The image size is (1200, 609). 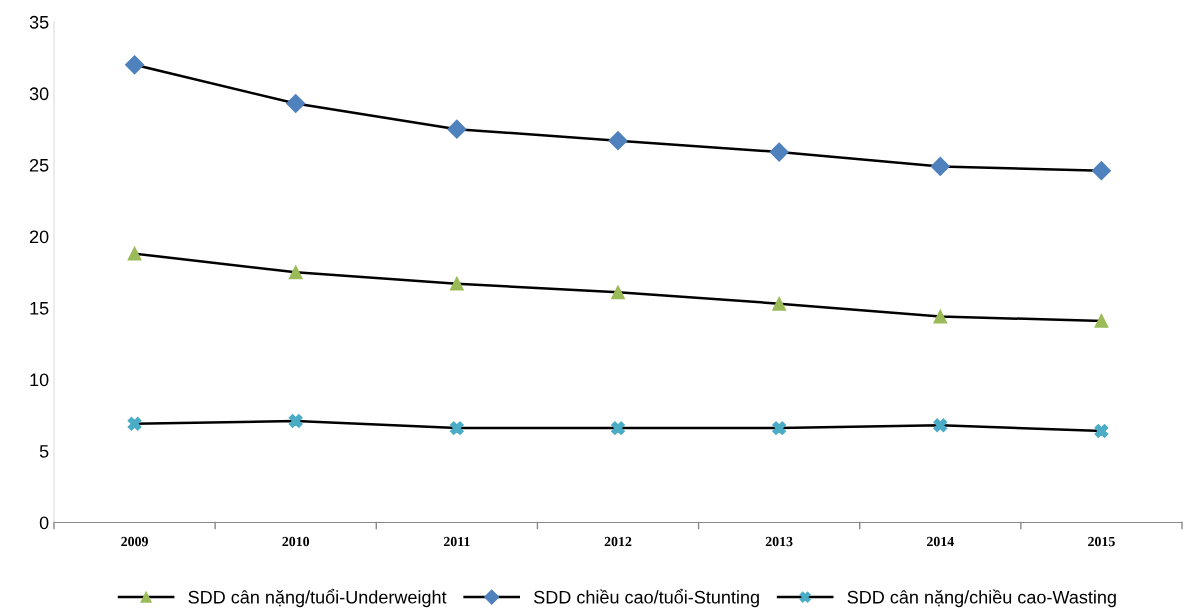 What do you see at coordinates (39, 22) in the screenshot?
I see `y-tick-label: 35` at bounding box center [39, 22].